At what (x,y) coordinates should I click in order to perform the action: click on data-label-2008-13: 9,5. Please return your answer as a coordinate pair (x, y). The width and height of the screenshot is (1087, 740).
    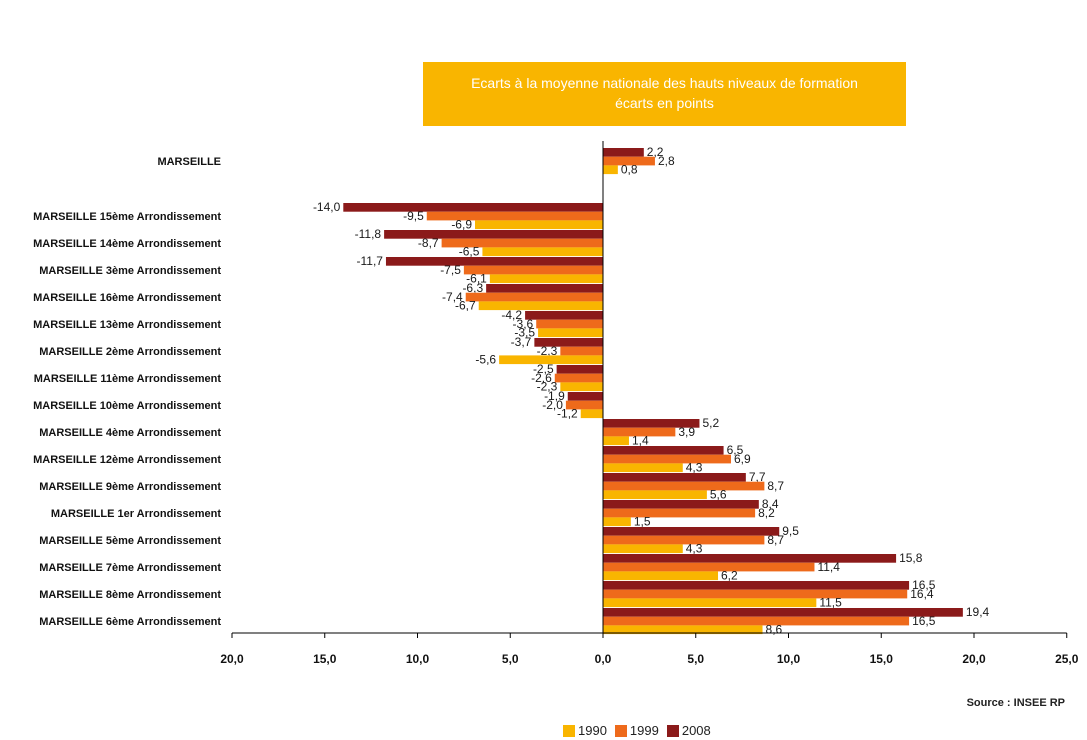
    Looking at the image, I should click on (790, 531).